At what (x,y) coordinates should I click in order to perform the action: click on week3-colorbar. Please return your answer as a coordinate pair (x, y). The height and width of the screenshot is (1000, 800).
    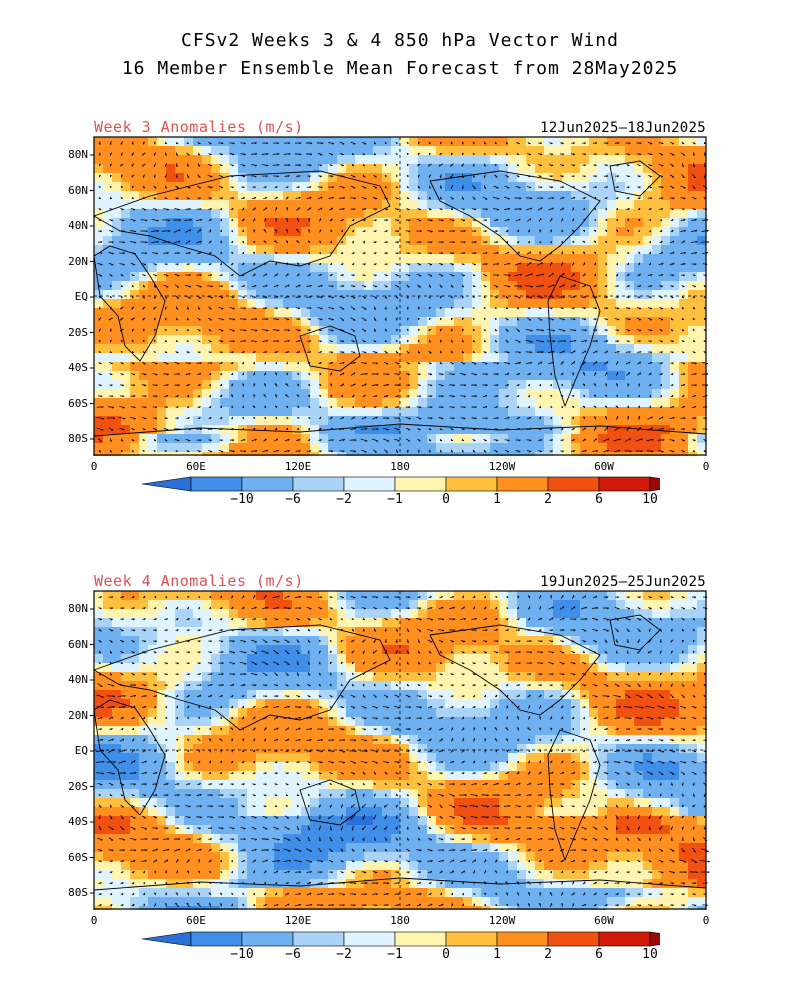
    Looking at the image, I should click on (400, 484).